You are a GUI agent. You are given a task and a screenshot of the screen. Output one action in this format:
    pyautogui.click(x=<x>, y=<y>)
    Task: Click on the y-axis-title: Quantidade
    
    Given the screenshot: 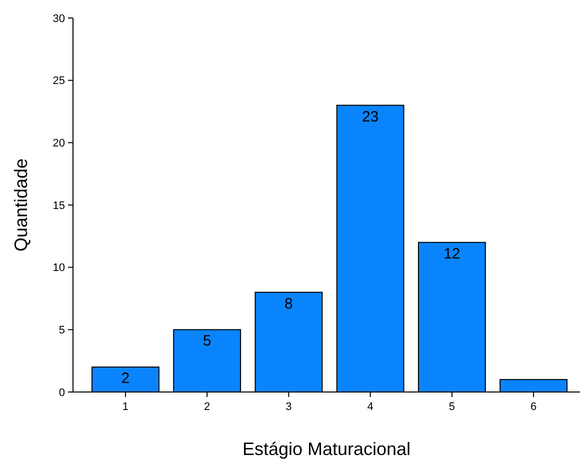 What is the action you would take?
    pyautogui.click(x=21, y=205)
    